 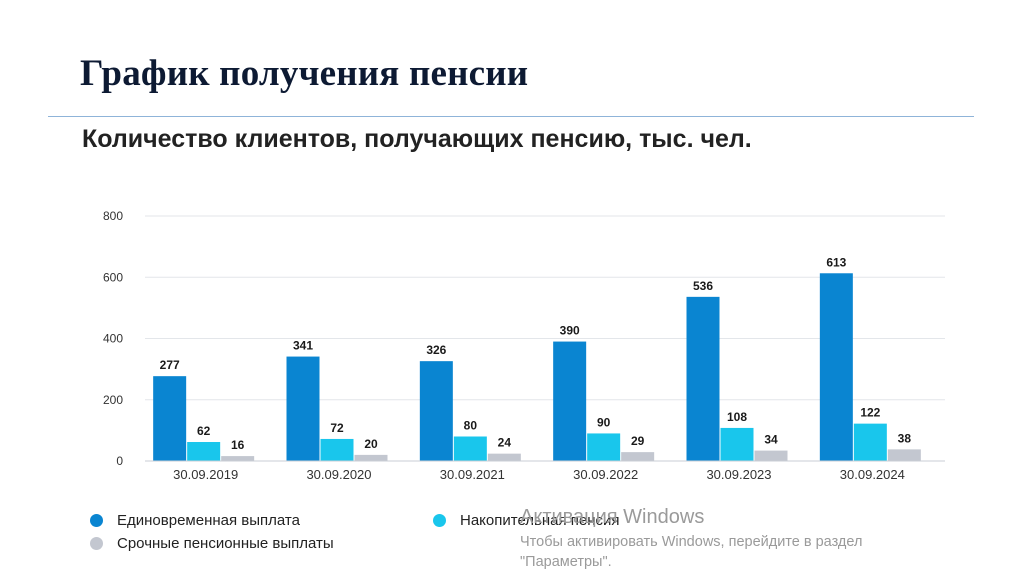 What do you see at coordinates (511, 116) in the screenshot?
I see `title-divider` at bounding box center [511, 116].